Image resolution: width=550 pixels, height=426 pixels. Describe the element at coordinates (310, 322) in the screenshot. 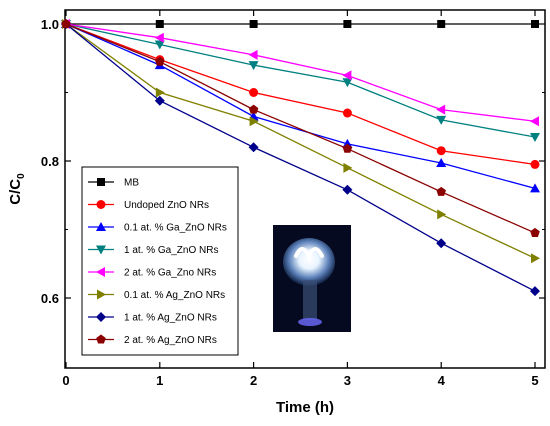

I see `lamp-solution` at that location.